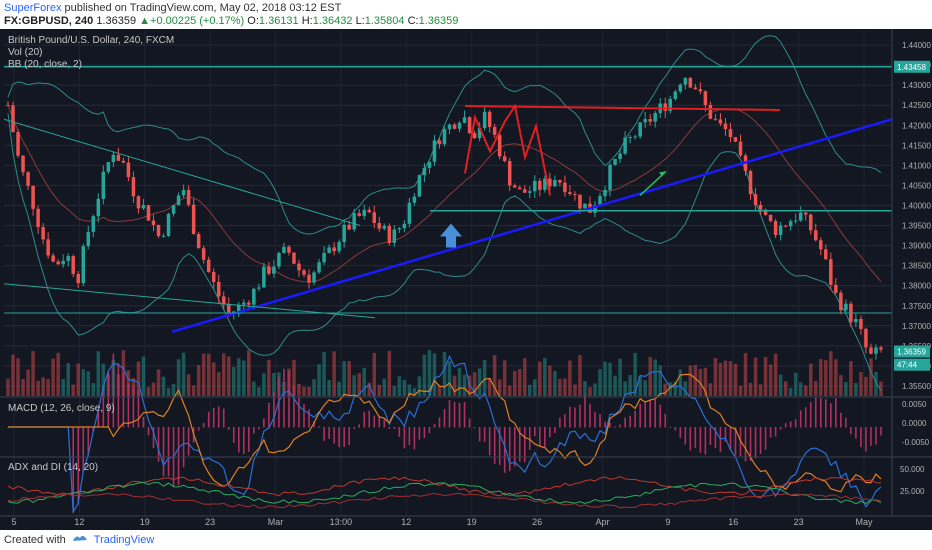 The image size is (932, 550). Describe the element at coordinates (61, 408) in the screenshot. I see `macd-label: MACD (12, 26, close, 9)` at that location.